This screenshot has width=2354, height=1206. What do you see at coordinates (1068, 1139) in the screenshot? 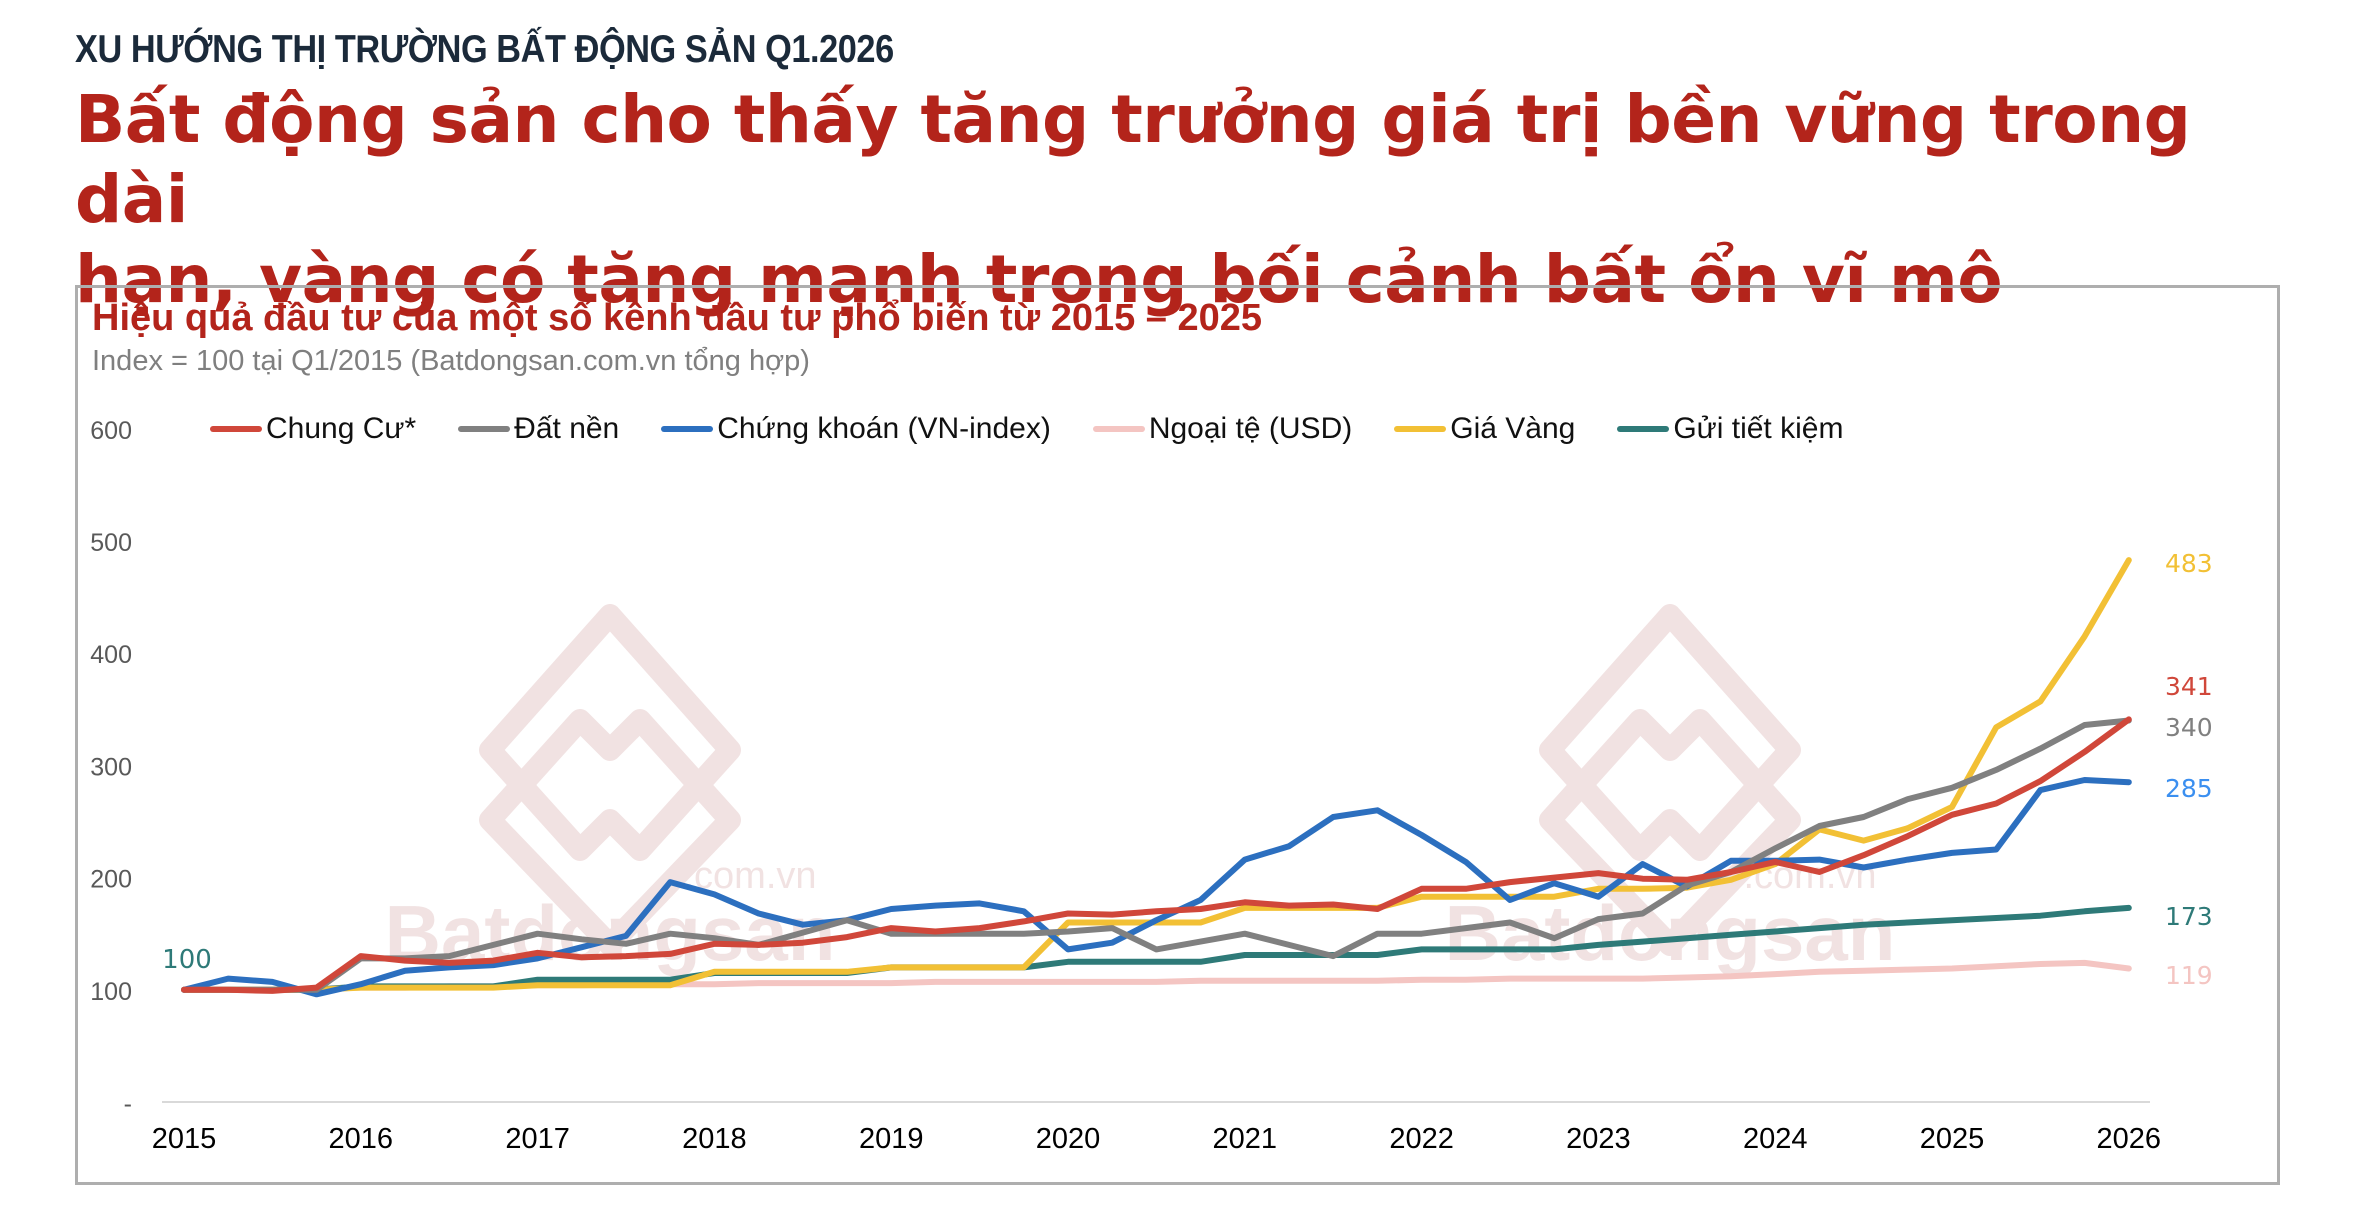
I see `x-tick-label: 2020` at bounding box center [1068, 1139].